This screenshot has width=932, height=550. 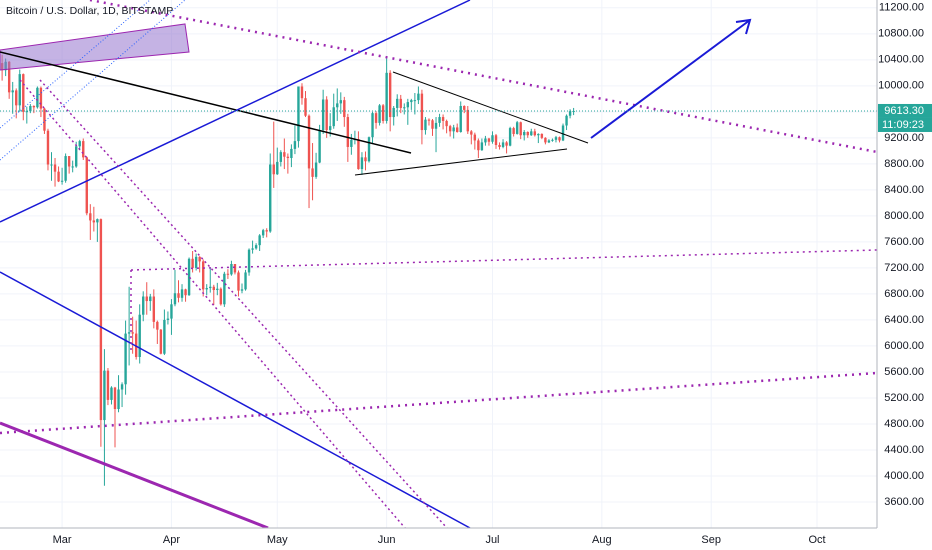 I want to click on y-tick-label: 10000.00, so click(x=901, y=86).